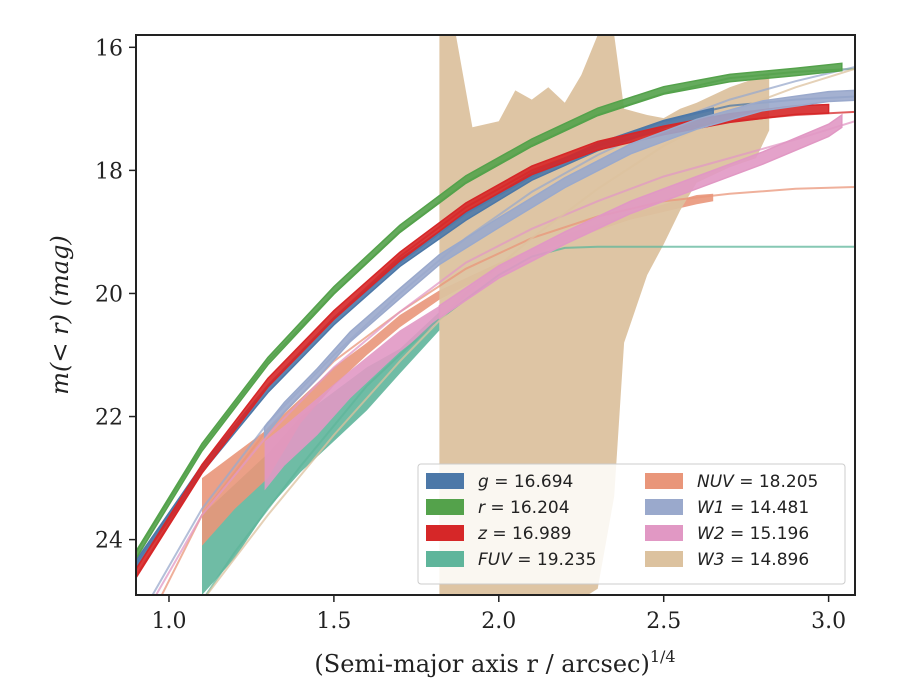  I want to click on w3-legend-label: W3 = 14.896, so click(753, 560).